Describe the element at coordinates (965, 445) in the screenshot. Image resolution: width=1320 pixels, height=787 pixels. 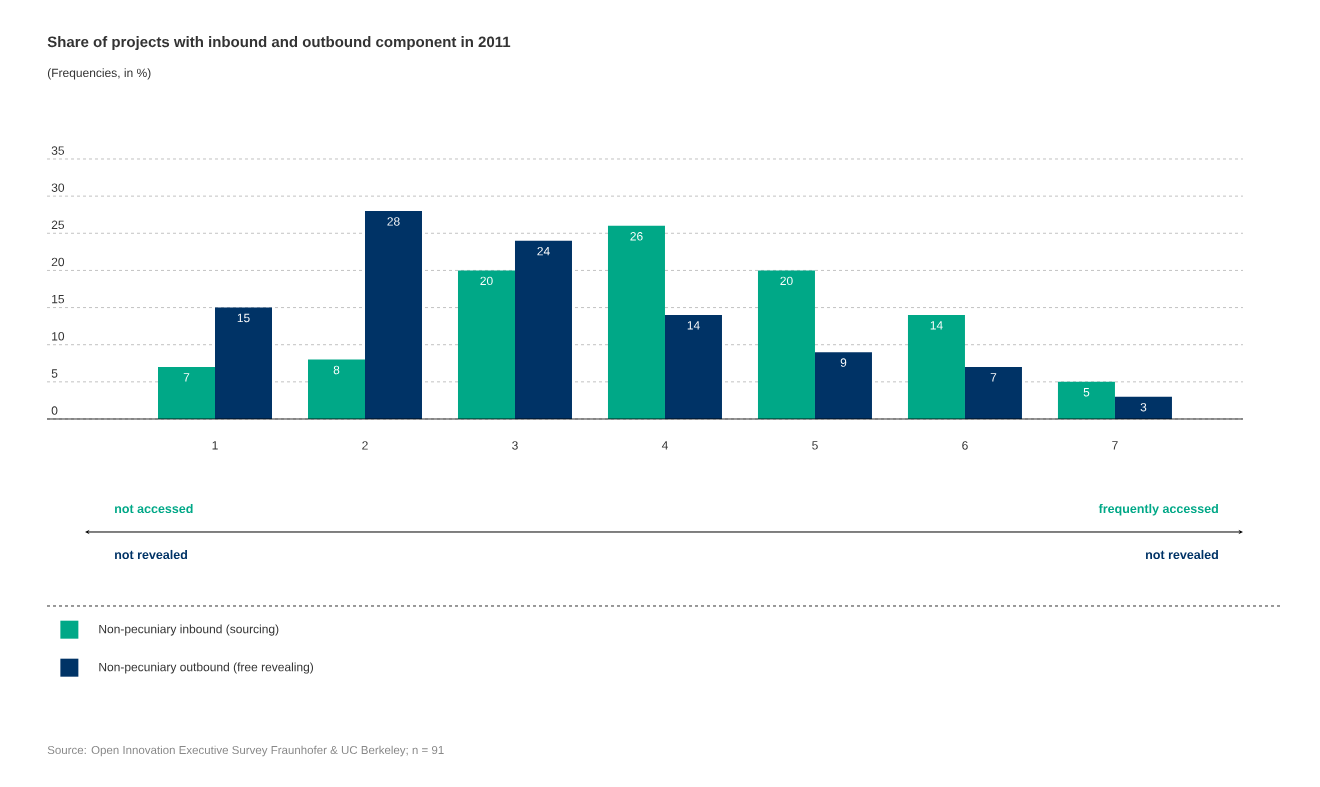
I see `x-tick-label: 6` at that location.